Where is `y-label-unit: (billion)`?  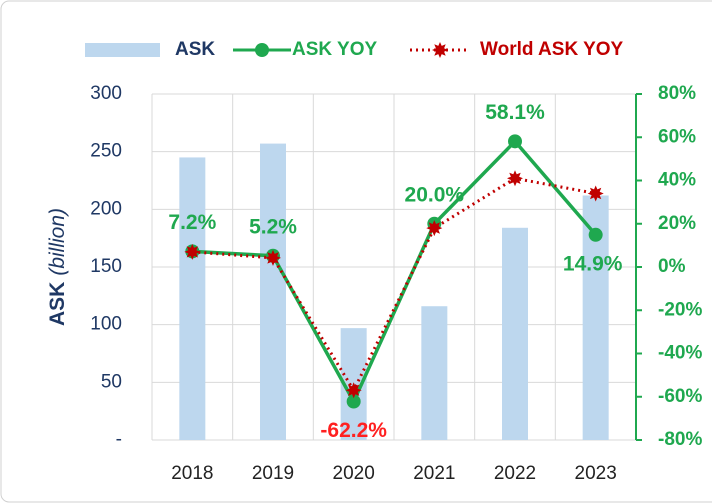
y-label-unit: (billion) is located at coordinates (57, 242).